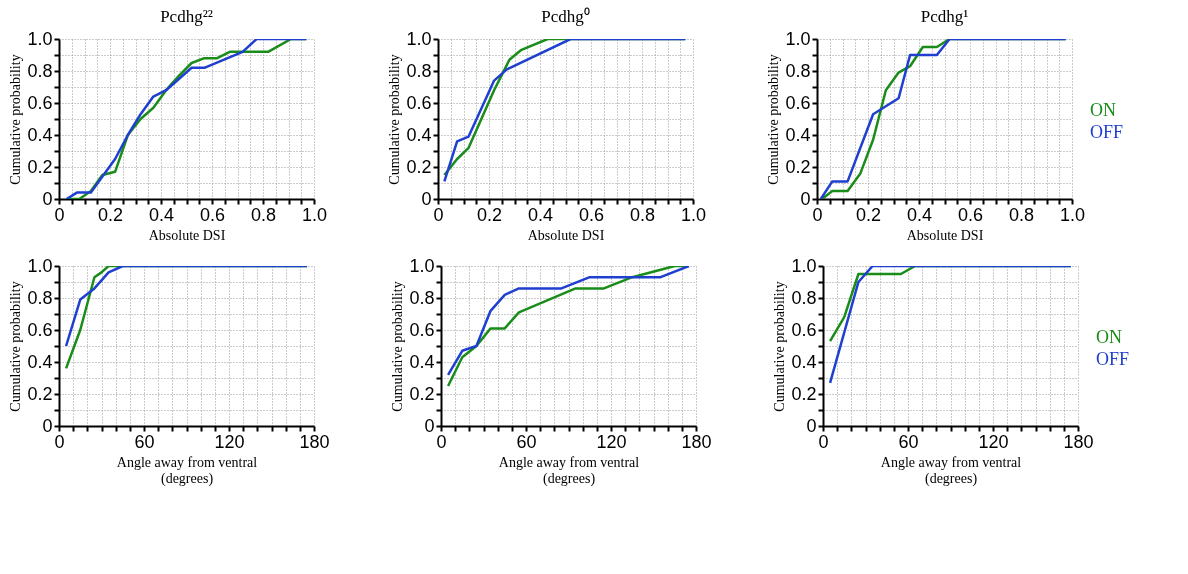 The width and height of the screenshot is (1188, 574). Describe the element at coordinates (565, 16) in the screenshot. I see `chart-title: Pcdhg⁰` at that location.